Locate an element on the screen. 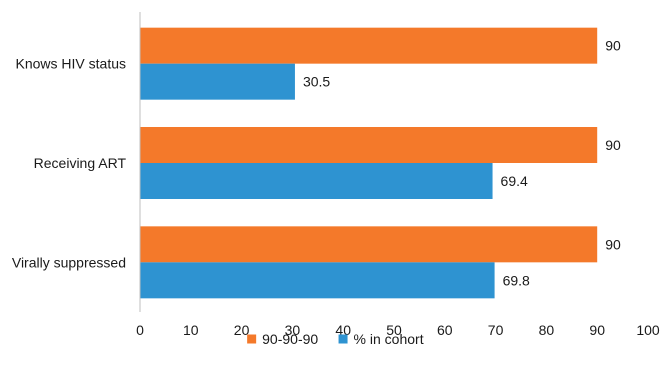 Image resolution: width=661 pixels, height=376 pixels. legend-label-0: 90-90-90 is located at coordinates (290, 339).